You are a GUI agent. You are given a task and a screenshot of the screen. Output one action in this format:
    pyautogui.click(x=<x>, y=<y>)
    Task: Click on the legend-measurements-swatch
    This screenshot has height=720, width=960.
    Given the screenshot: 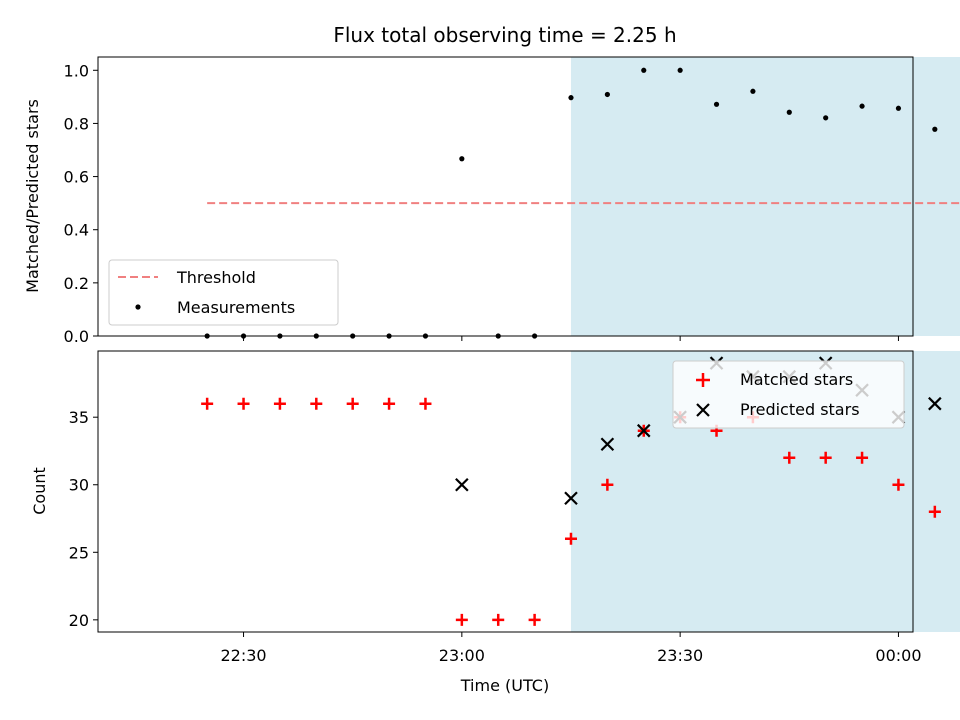 What is the action you would take?
    pyautogui.click(x=138, y=307)
    